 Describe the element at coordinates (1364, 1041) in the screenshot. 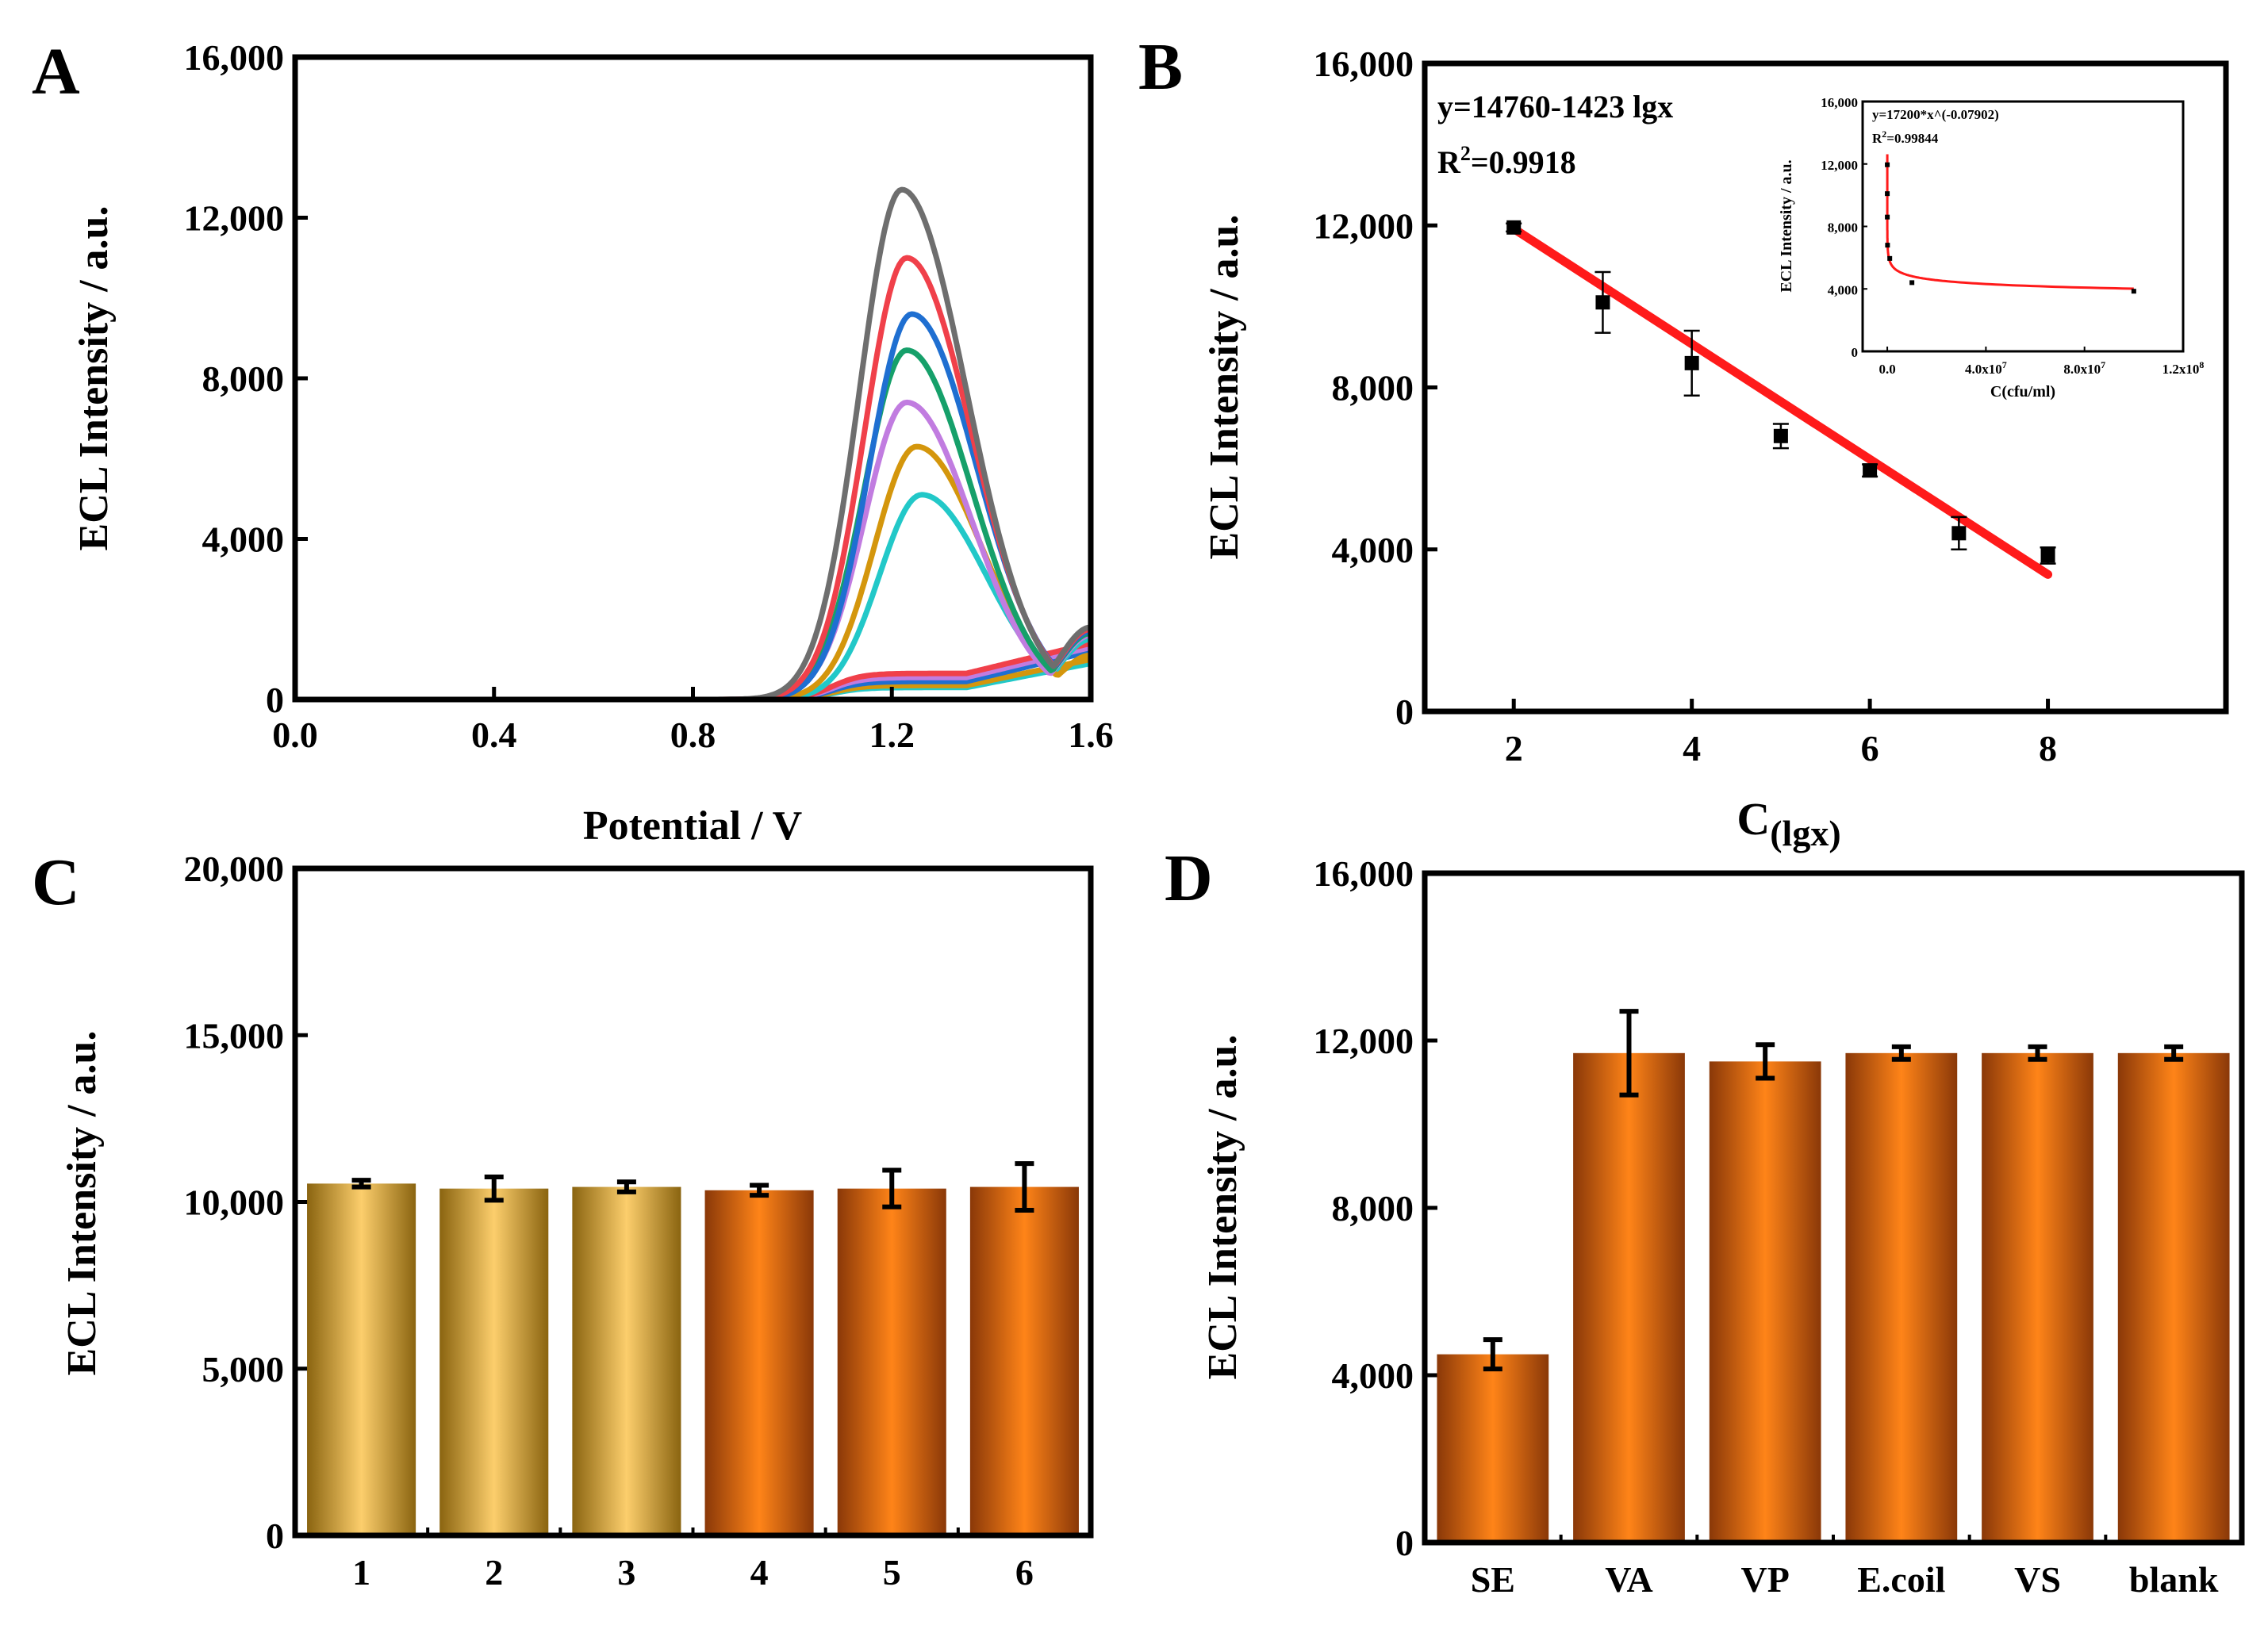

I see `panel-d-y-tick-label: 12,000` at that location.